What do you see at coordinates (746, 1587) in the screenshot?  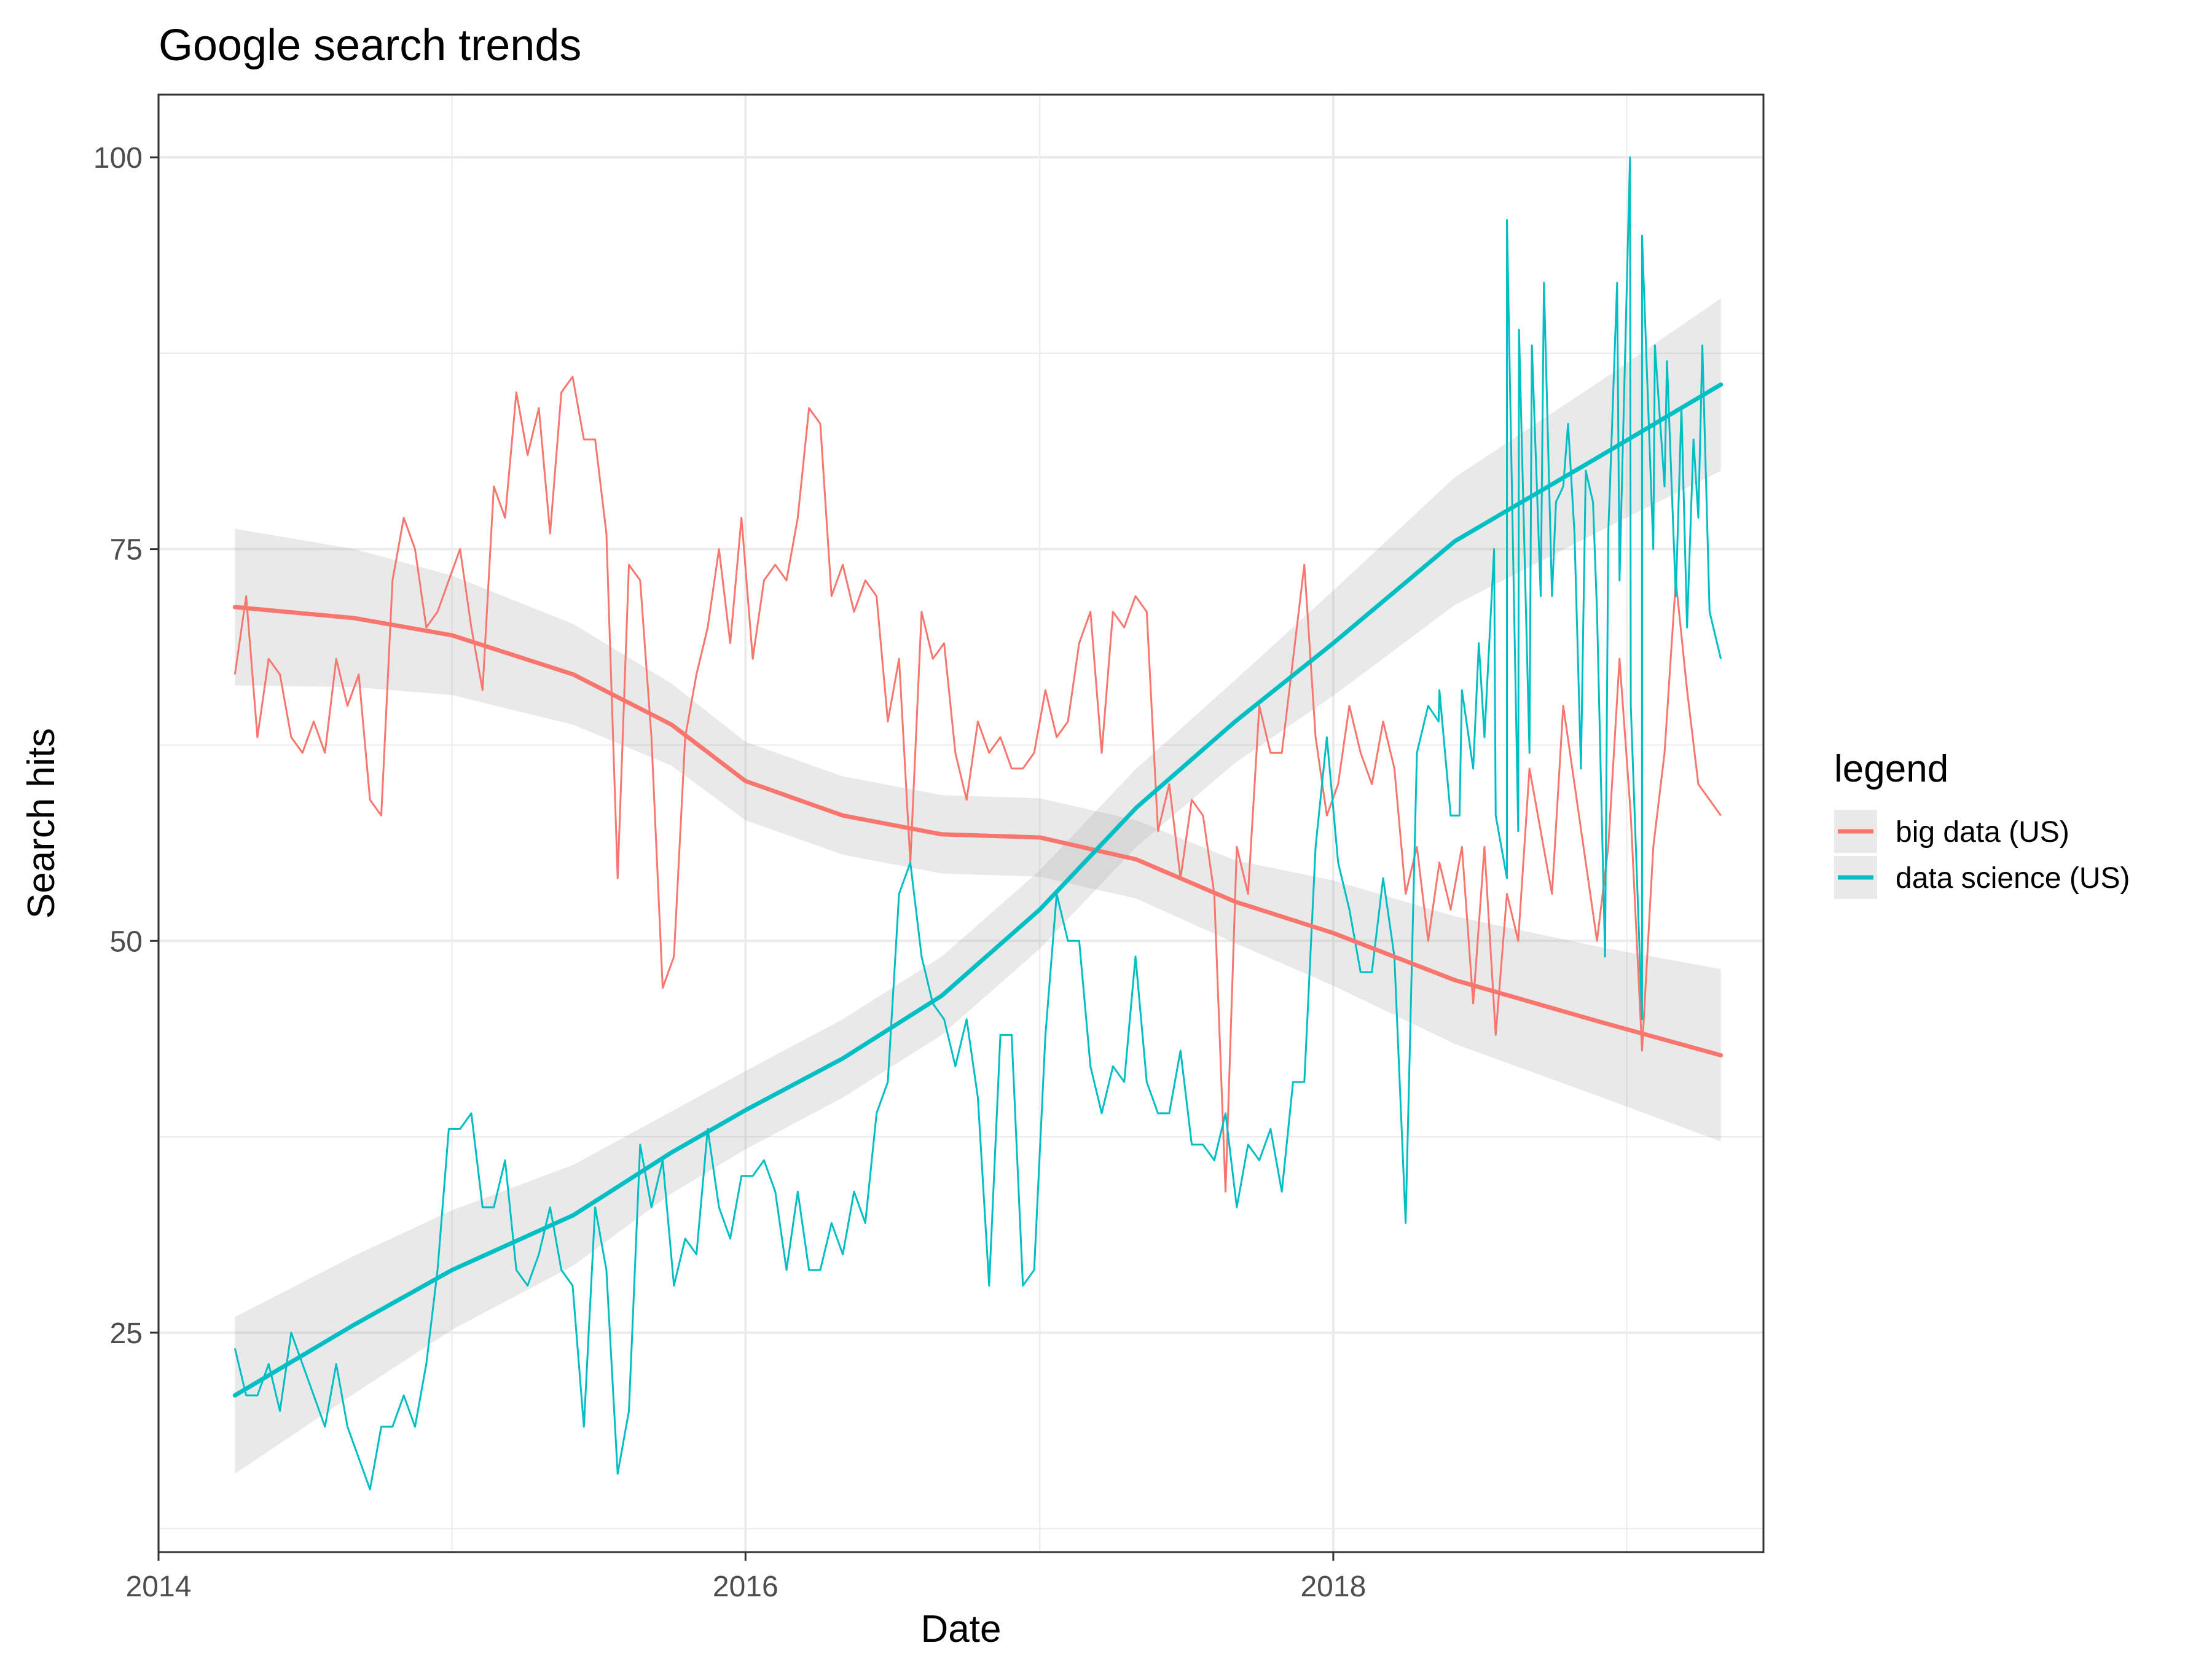 I see `x-tick-label: 2016` at bounding box center [746, 1587].